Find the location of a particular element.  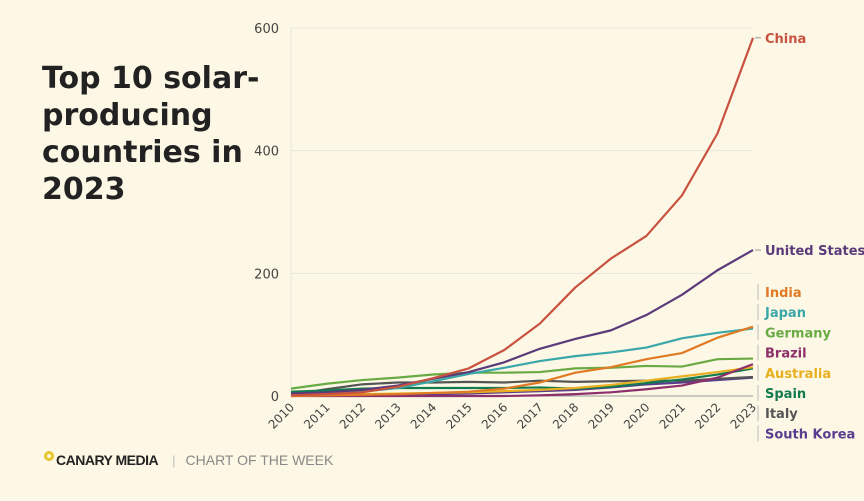

x-tick-label: 2017 is located at coordinates (529, 415).